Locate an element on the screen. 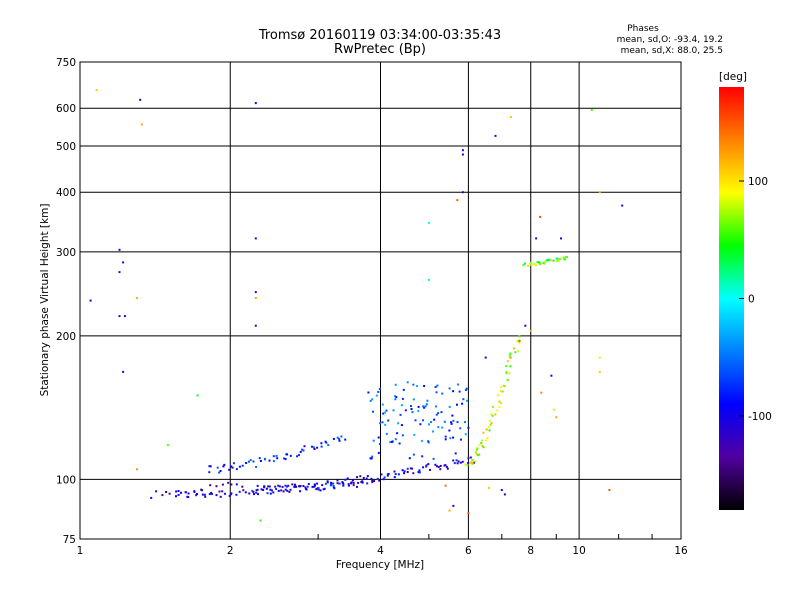  y-tick-label-200: 200 is located at coordinates (66, 337).